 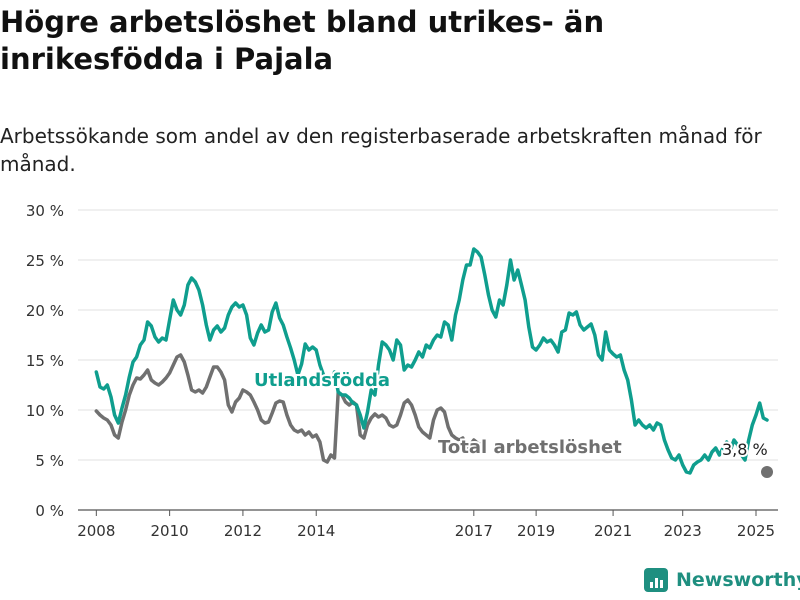 I want to click on y-tick-label: 10 %, so click(x=45, y=411).